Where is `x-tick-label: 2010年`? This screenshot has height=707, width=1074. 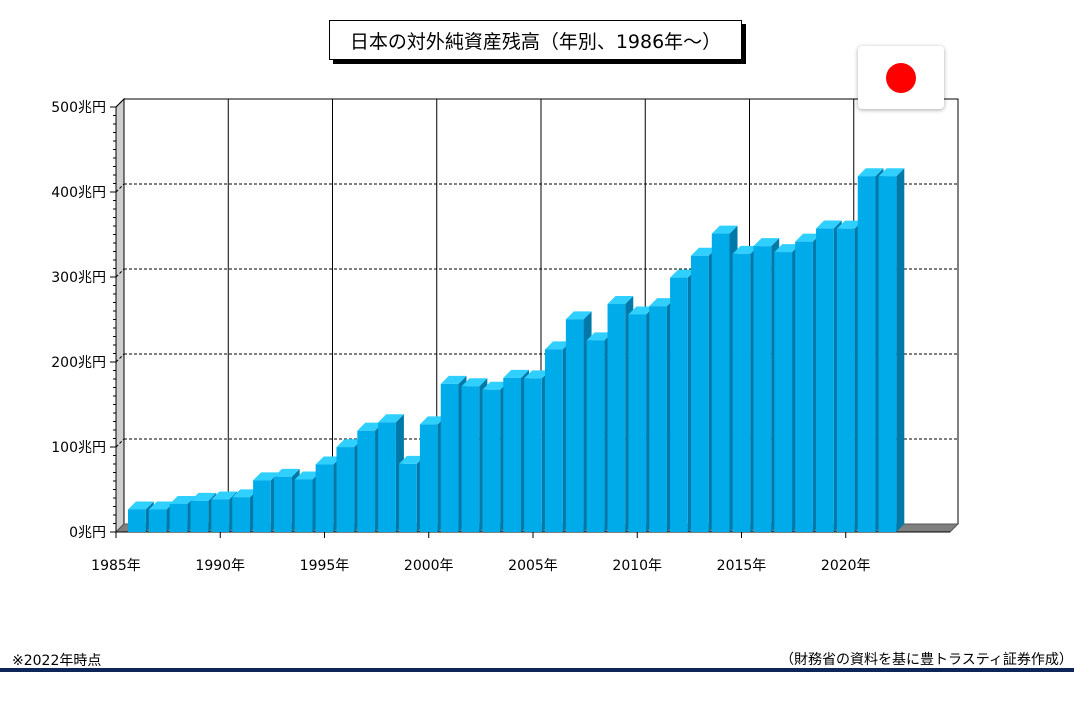 x-tick-label: 2010年 is located at coordinates (637, 566).